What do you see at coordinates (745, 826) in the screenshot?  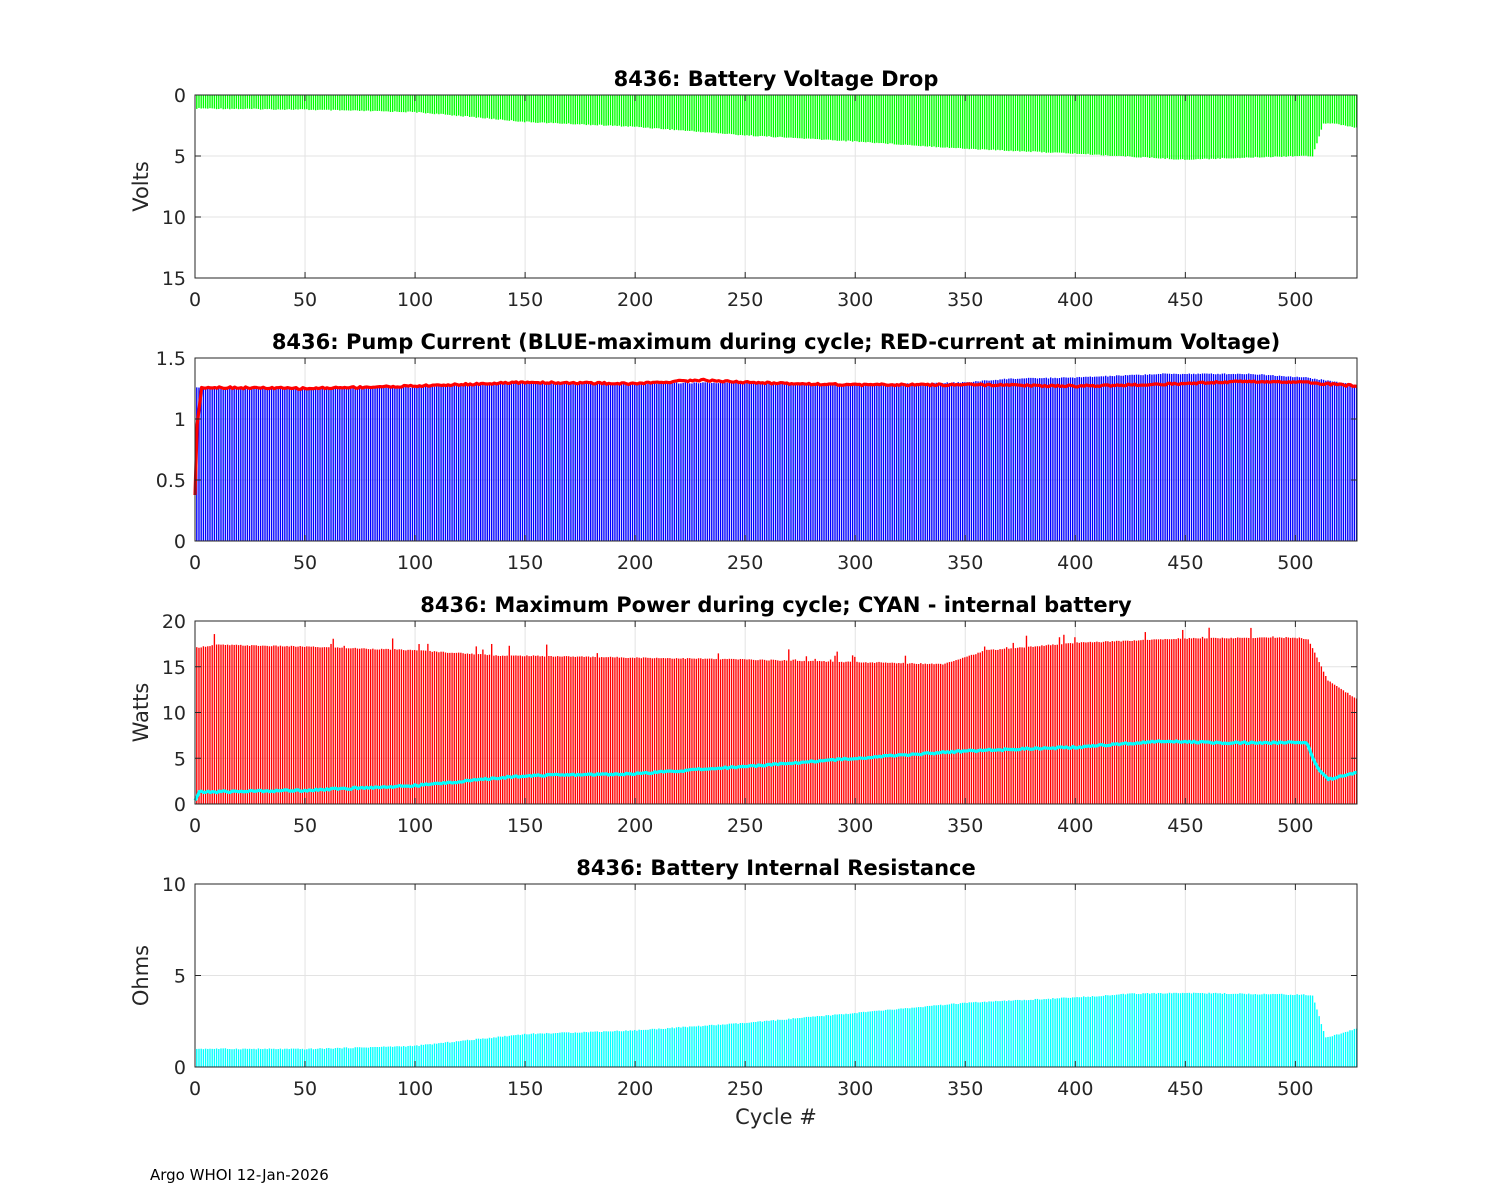 I see `x-tick-label: 250` at bounding box center [745, 826].